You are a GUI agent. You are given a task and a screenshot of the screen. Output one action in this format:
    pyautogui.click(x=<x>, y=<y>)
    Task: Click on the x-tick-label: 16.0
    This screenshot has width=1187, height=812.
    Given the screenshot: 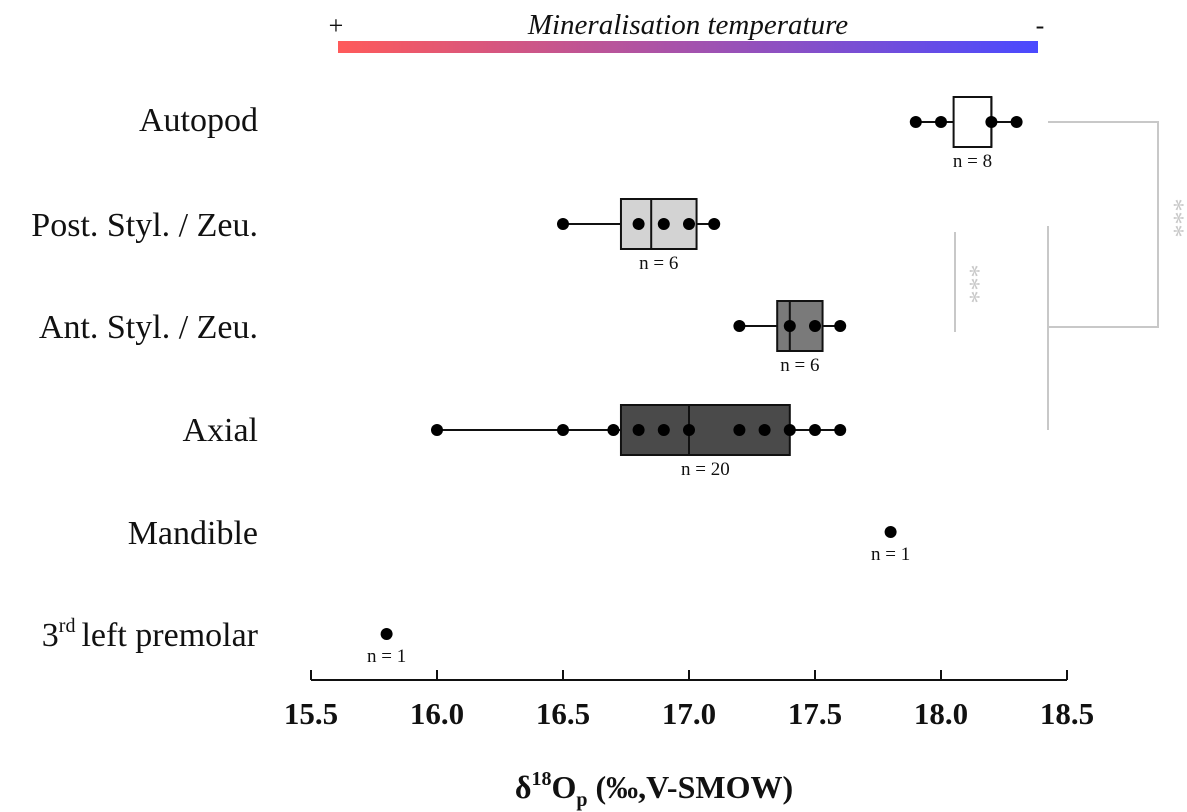 What is the action you would take?
    pyautogui.click(x=437, y=713)
    